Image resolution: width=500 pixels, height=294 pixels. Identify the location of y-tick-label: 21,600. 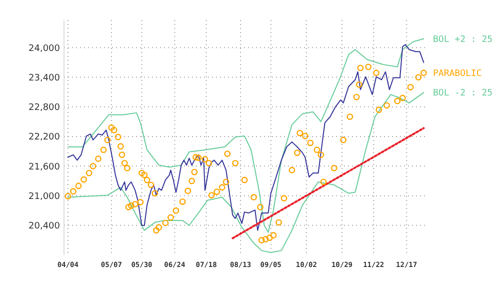
(44, 167).